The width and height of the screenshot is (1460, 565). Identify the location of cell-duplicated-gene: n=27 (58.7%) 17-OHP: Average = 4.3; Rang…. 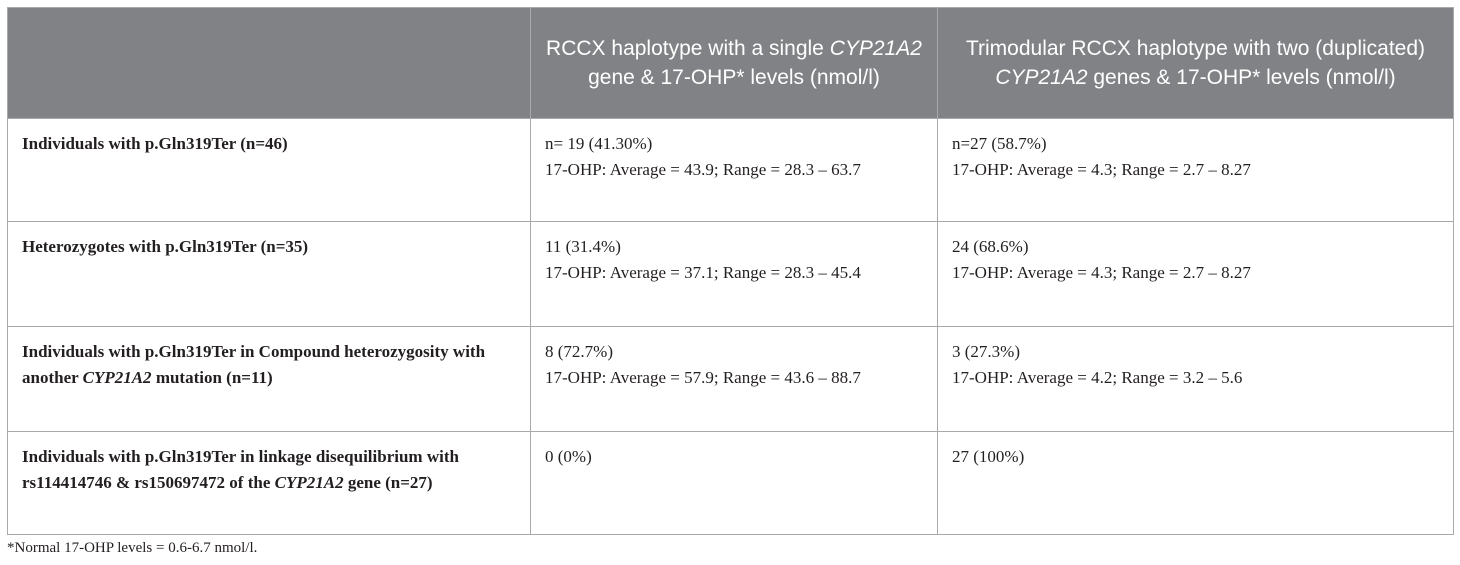
(1195, 170).